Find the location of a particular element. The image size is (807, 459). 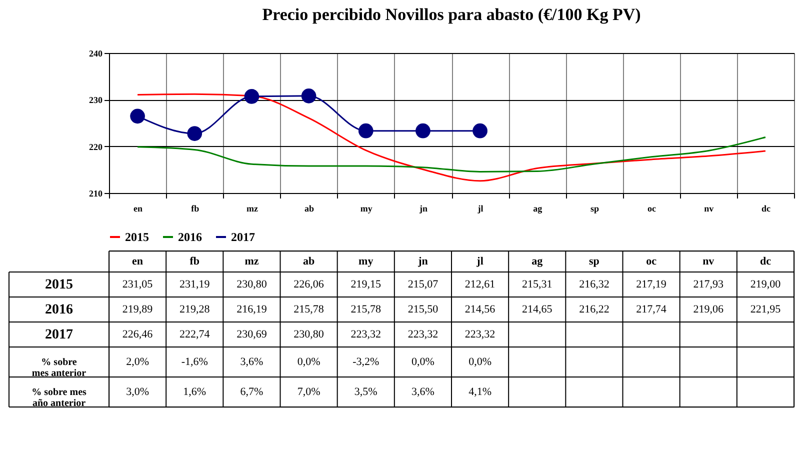

data-label: 219,28 is located at coordinates (195, 310).